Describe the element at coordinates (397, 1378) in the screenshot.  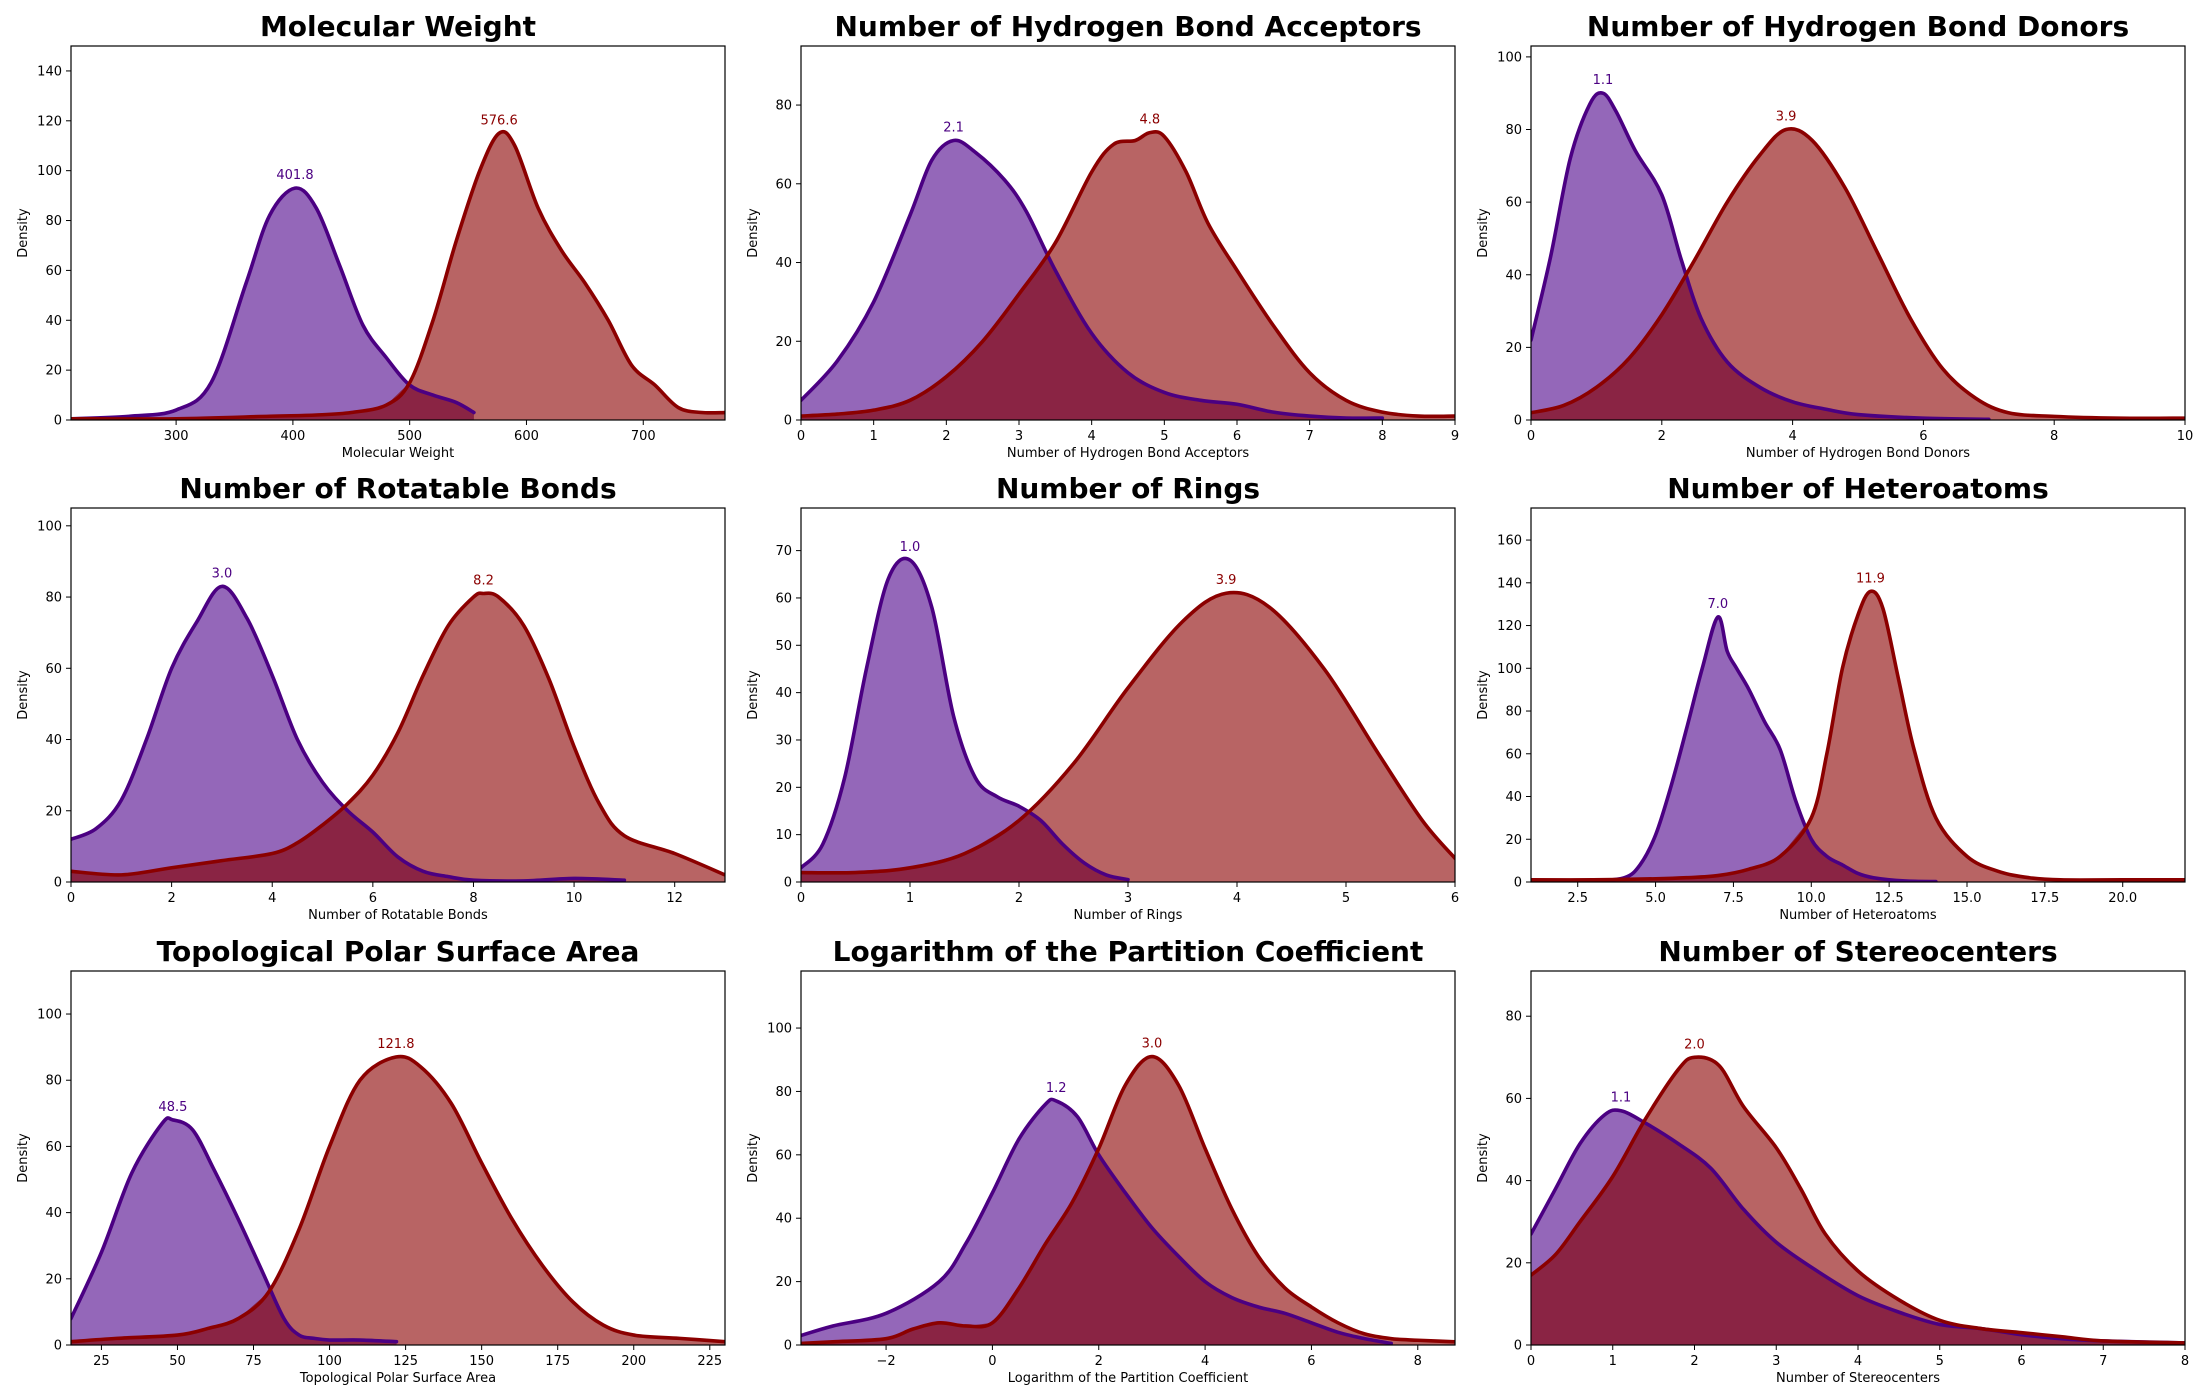
I see `x-axis-label: Topological Polar Surface Area` at that location.